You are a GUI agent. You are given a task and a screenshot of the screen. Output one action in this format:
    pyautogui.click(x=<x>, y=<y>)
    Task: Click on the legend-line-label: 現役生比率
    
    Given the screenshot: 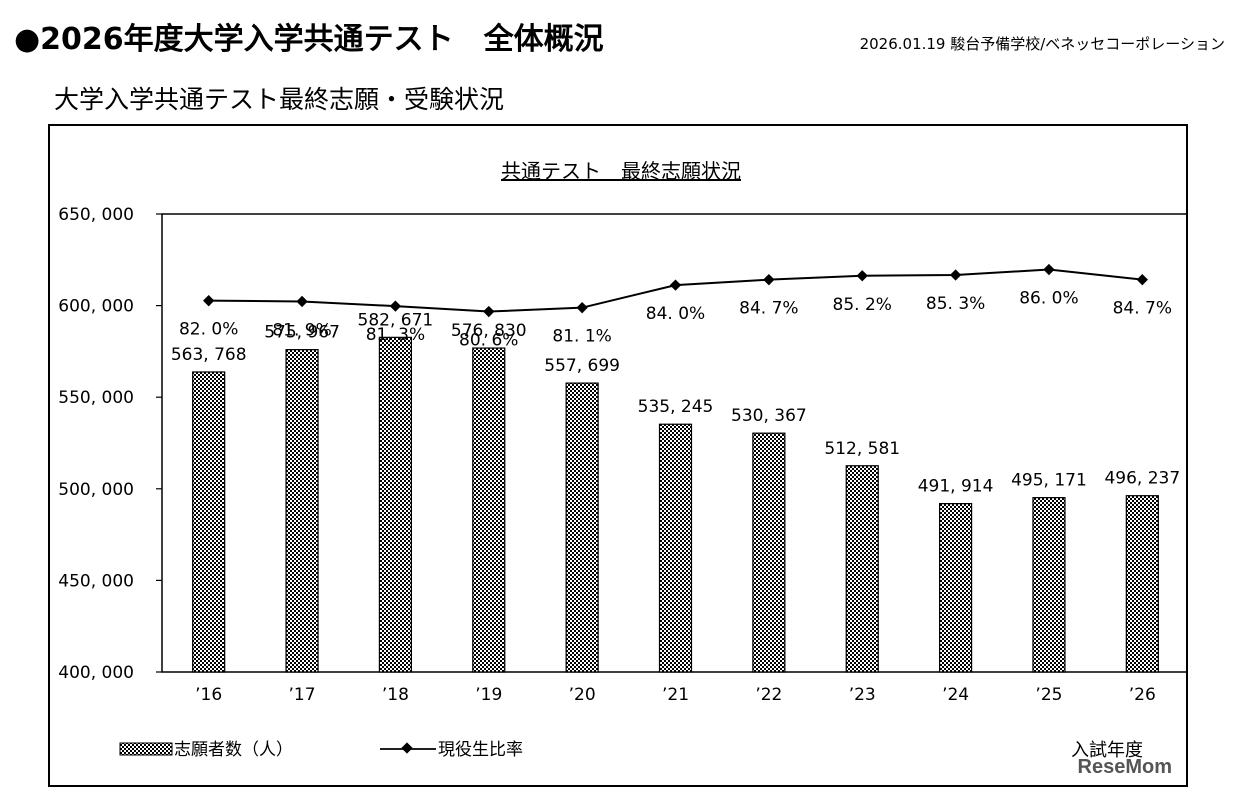 What is the action you would take?
    pyautogui.click(x=480, y=750)
    